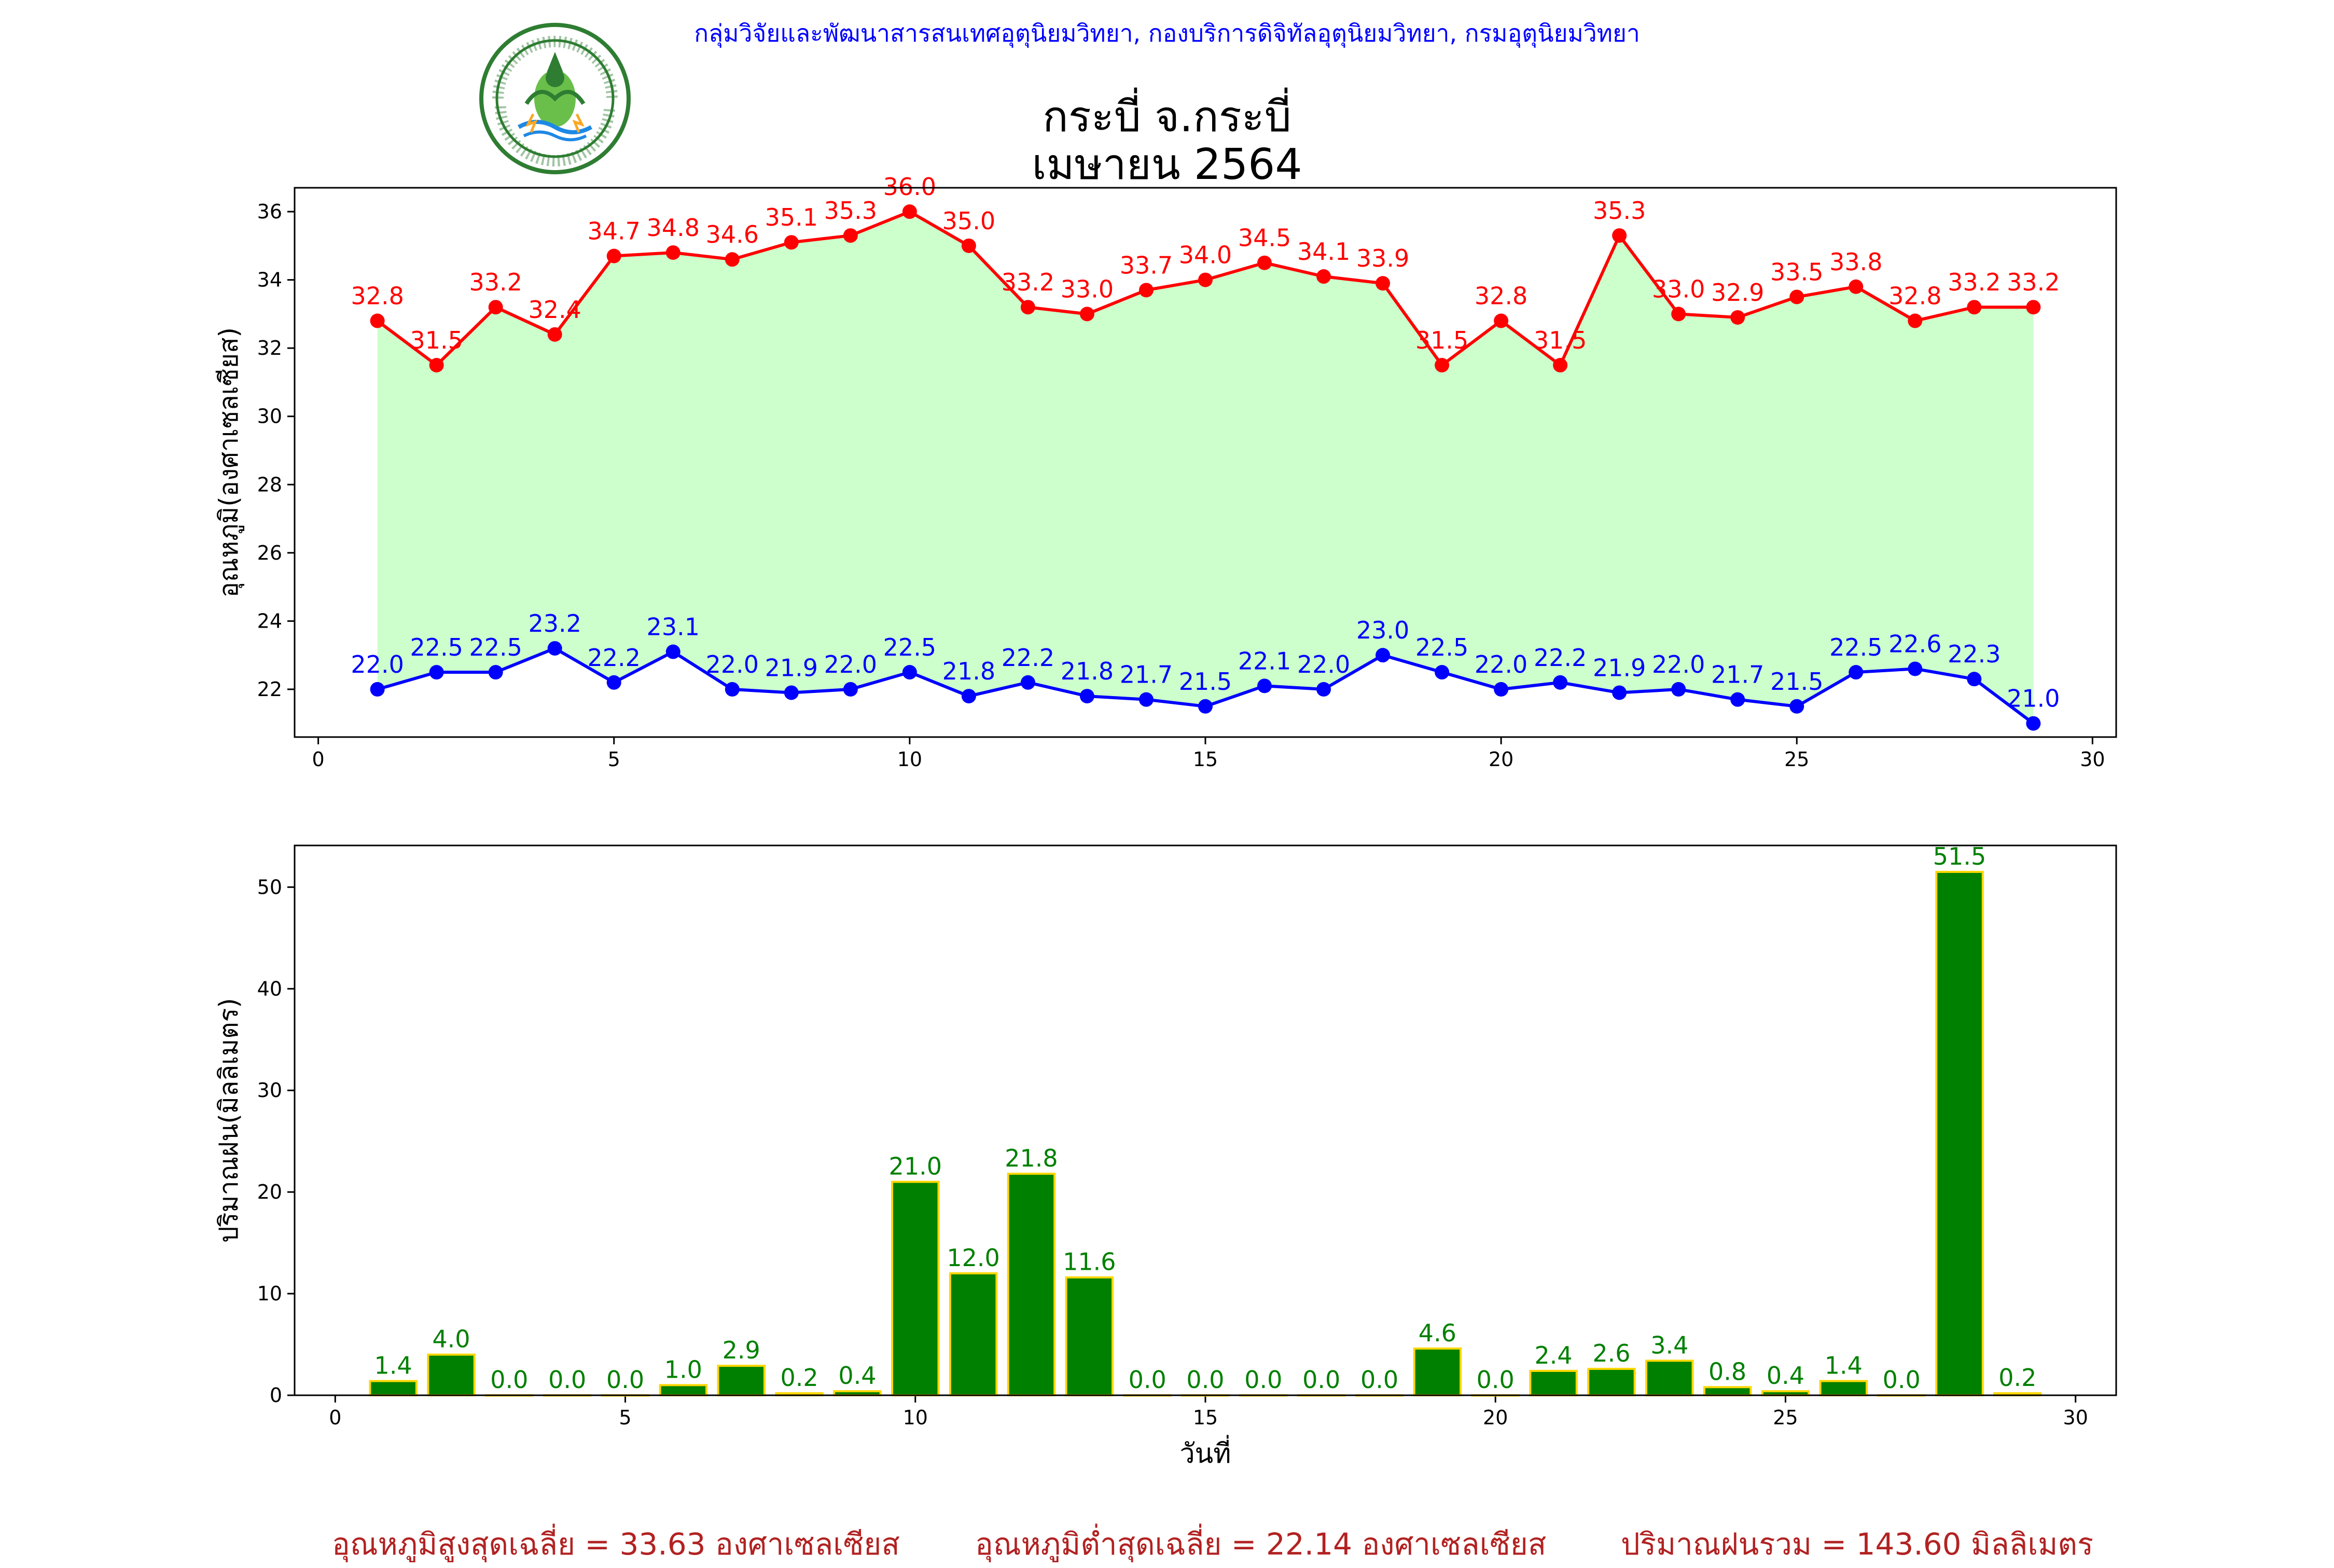 The height and width of the screenshot is (1568, 2334). I want to click on max-temperature-data-label: 35.1, so click(791, 217).